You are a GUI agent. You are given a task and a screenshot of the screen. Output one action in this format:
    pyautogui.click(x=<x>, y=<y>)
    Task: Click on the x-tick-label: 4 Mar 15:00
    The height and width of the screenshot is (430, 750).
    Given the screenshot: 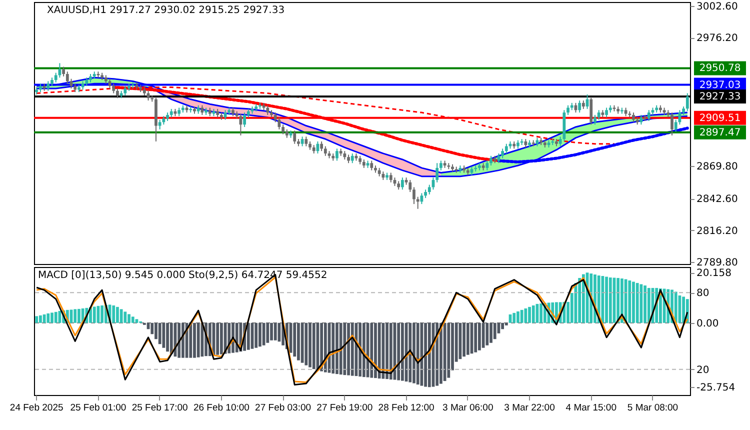 What is the action you would take?
    pyautogui.click(x=591, y=408)
    